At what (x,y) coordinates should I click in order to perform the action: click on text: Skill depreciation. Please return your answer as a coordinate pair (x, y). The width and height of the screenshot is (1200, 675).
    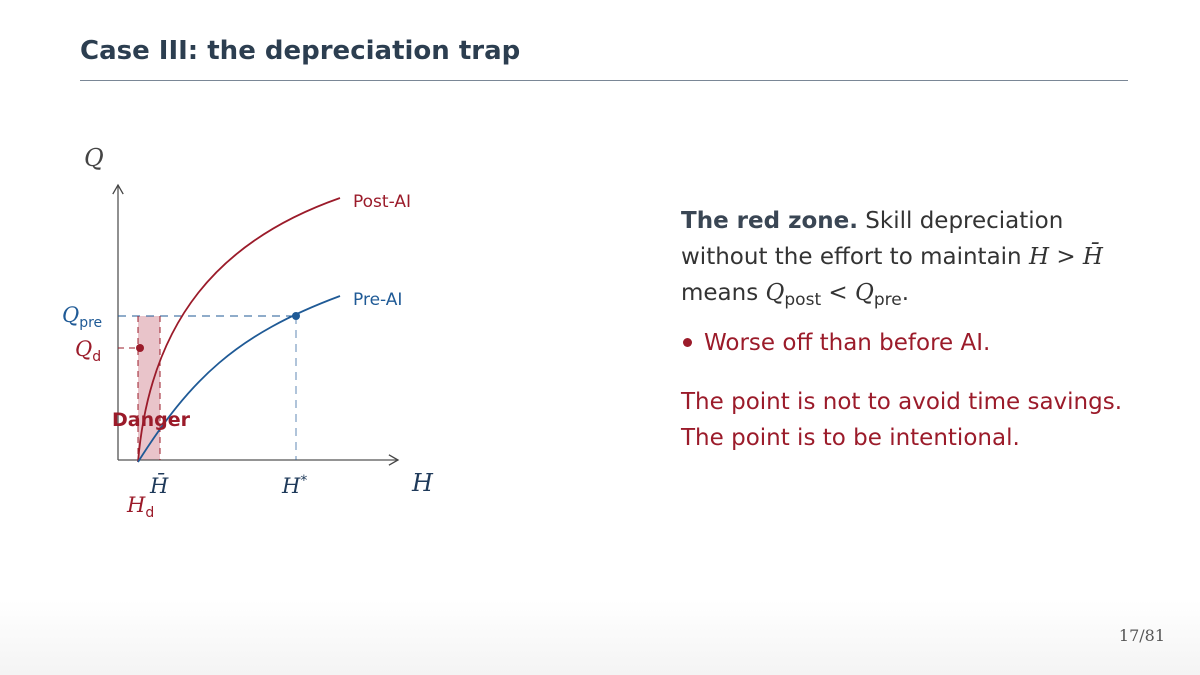
    Looking at the image, I should click on (964, 221).